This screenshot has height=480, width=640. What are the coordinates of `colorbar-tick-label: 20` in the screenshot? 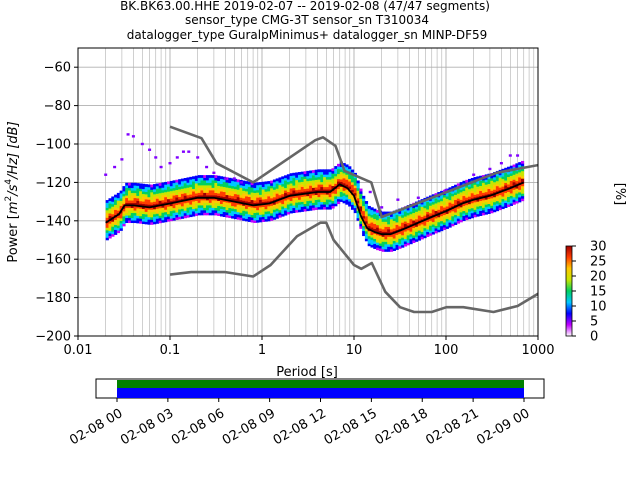 It's located at (598, 277).